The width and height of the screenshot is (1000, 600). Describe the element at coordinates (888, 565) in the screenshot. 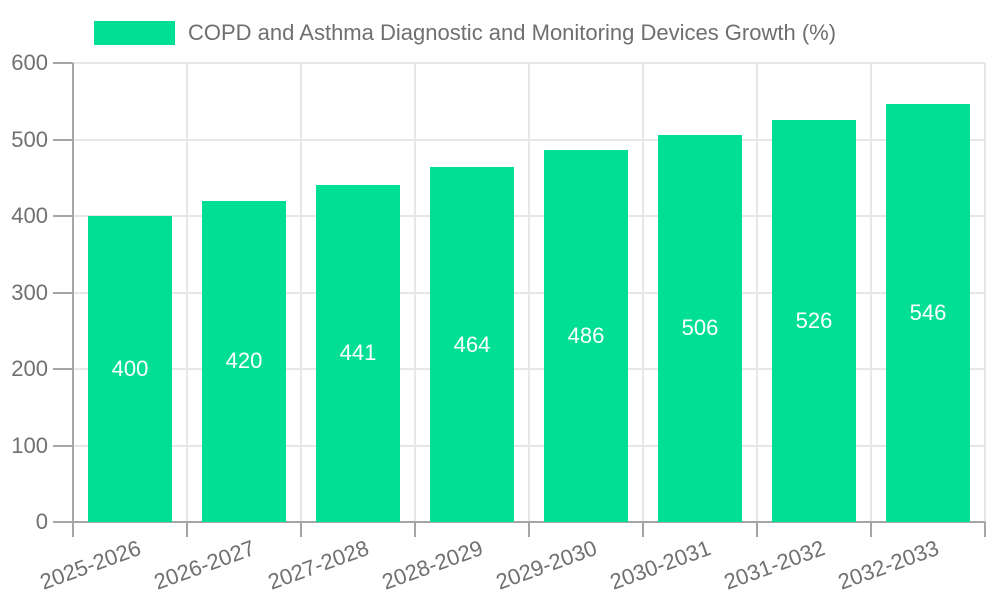

I see `x-tick-label: 2032-2033` at that location.